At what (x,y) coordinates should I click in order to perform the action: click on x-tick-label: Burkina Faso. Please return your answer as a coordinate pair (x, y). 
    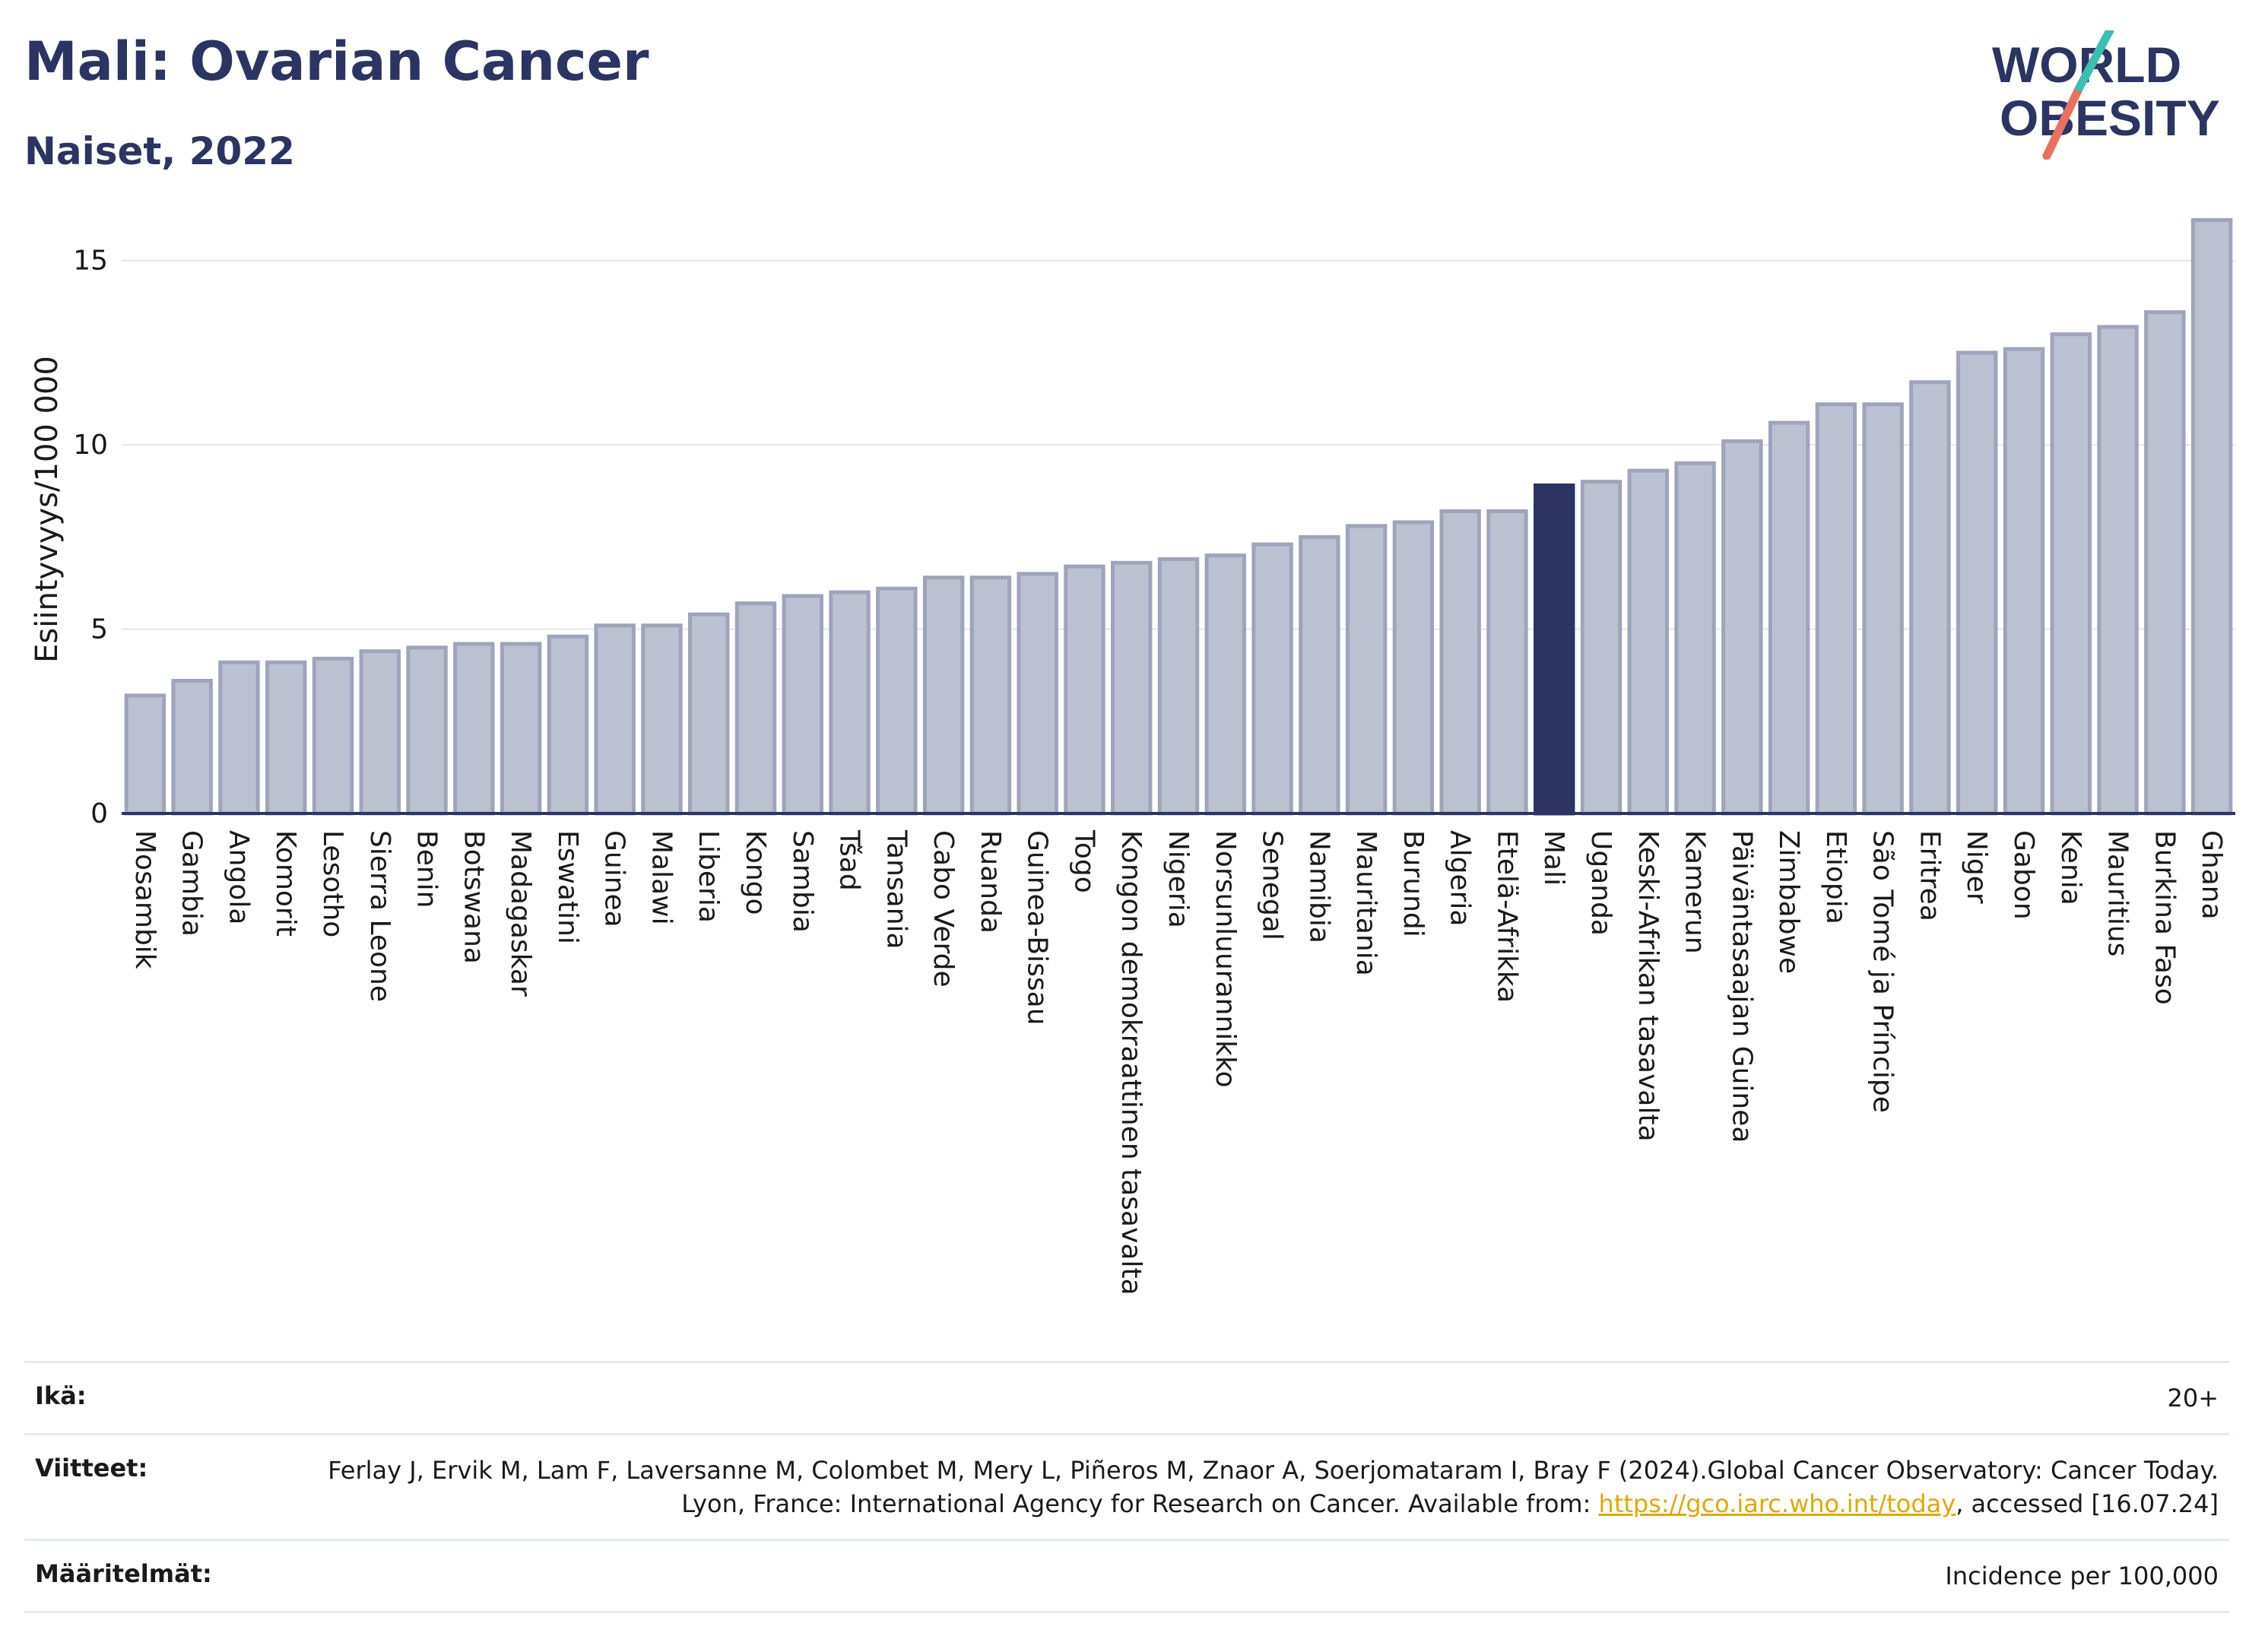
    Looking at the image, I should click on (2164, 917).